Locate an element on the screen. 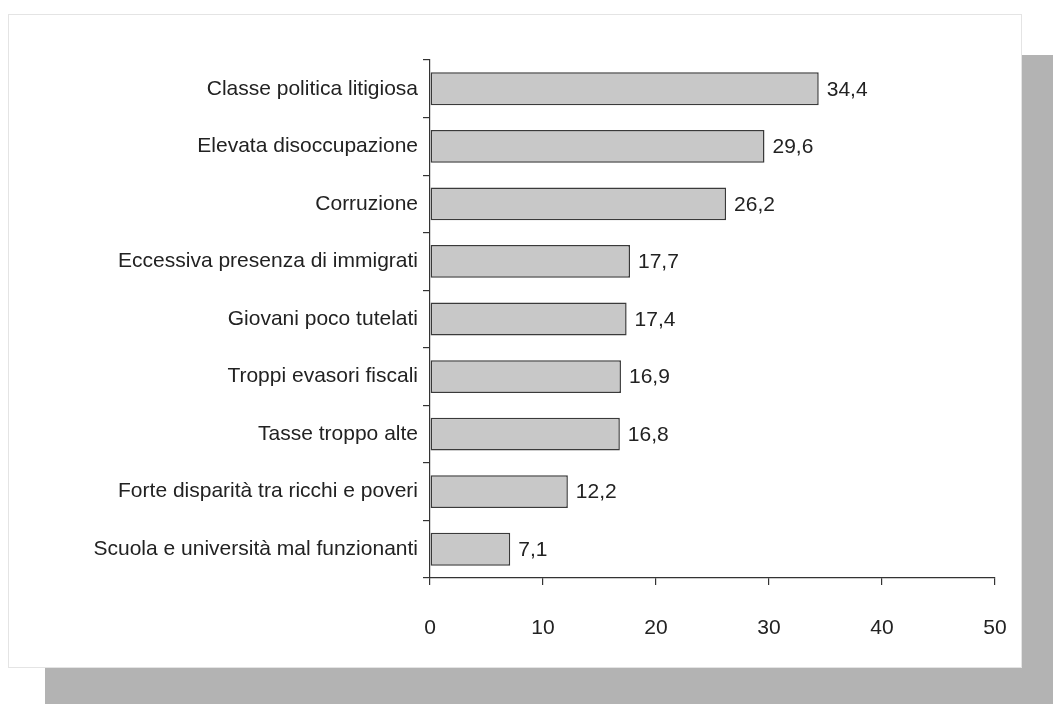 The width and height of the screenshot is (1053, 704). y-tick-label: Scuola e università mal funzionanti is located at coordinates (255, 548).